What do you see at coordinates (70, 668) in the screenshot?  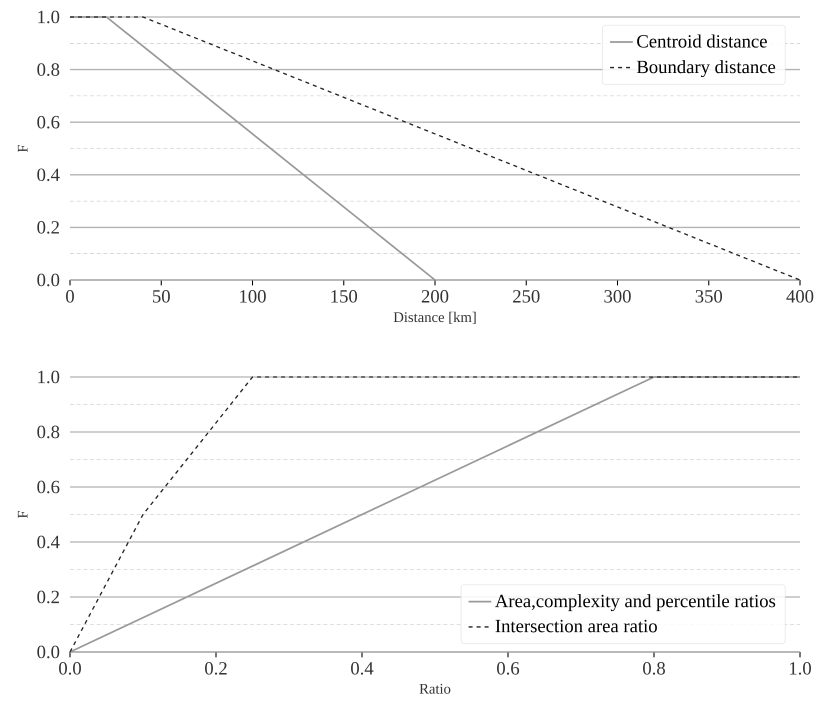 I see `x-tick-label: 0.0` at bounding box center [70, 668].